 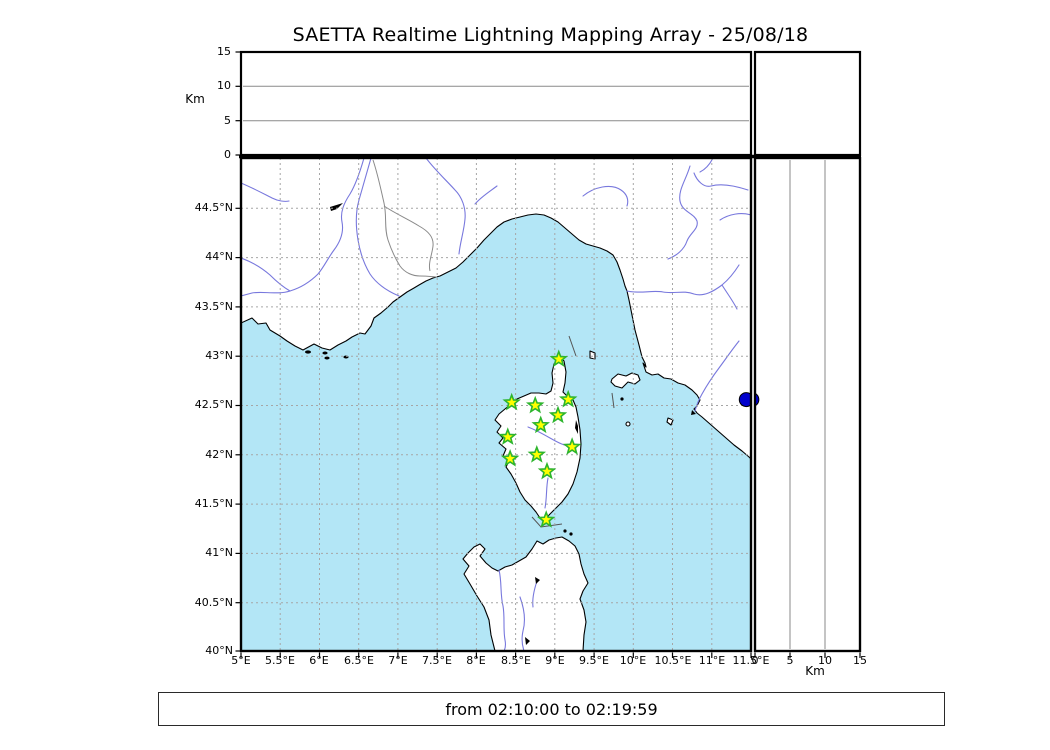 I want to click on y-tick: 44.5°N, so click(x=213, y=207).